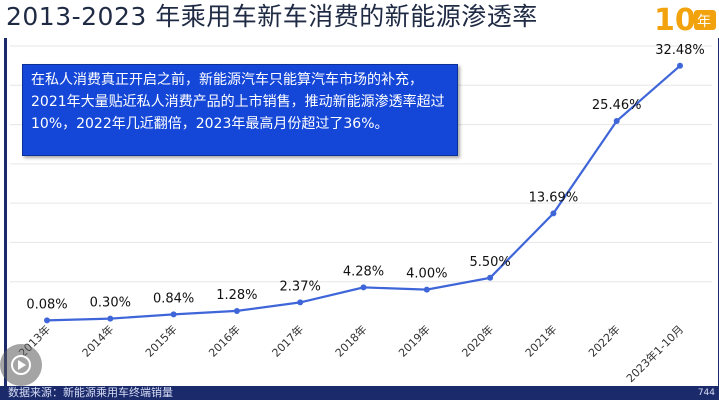 The image size is (719, 400). I want to click on x-tick-label: 2016年, so click(224, 340).